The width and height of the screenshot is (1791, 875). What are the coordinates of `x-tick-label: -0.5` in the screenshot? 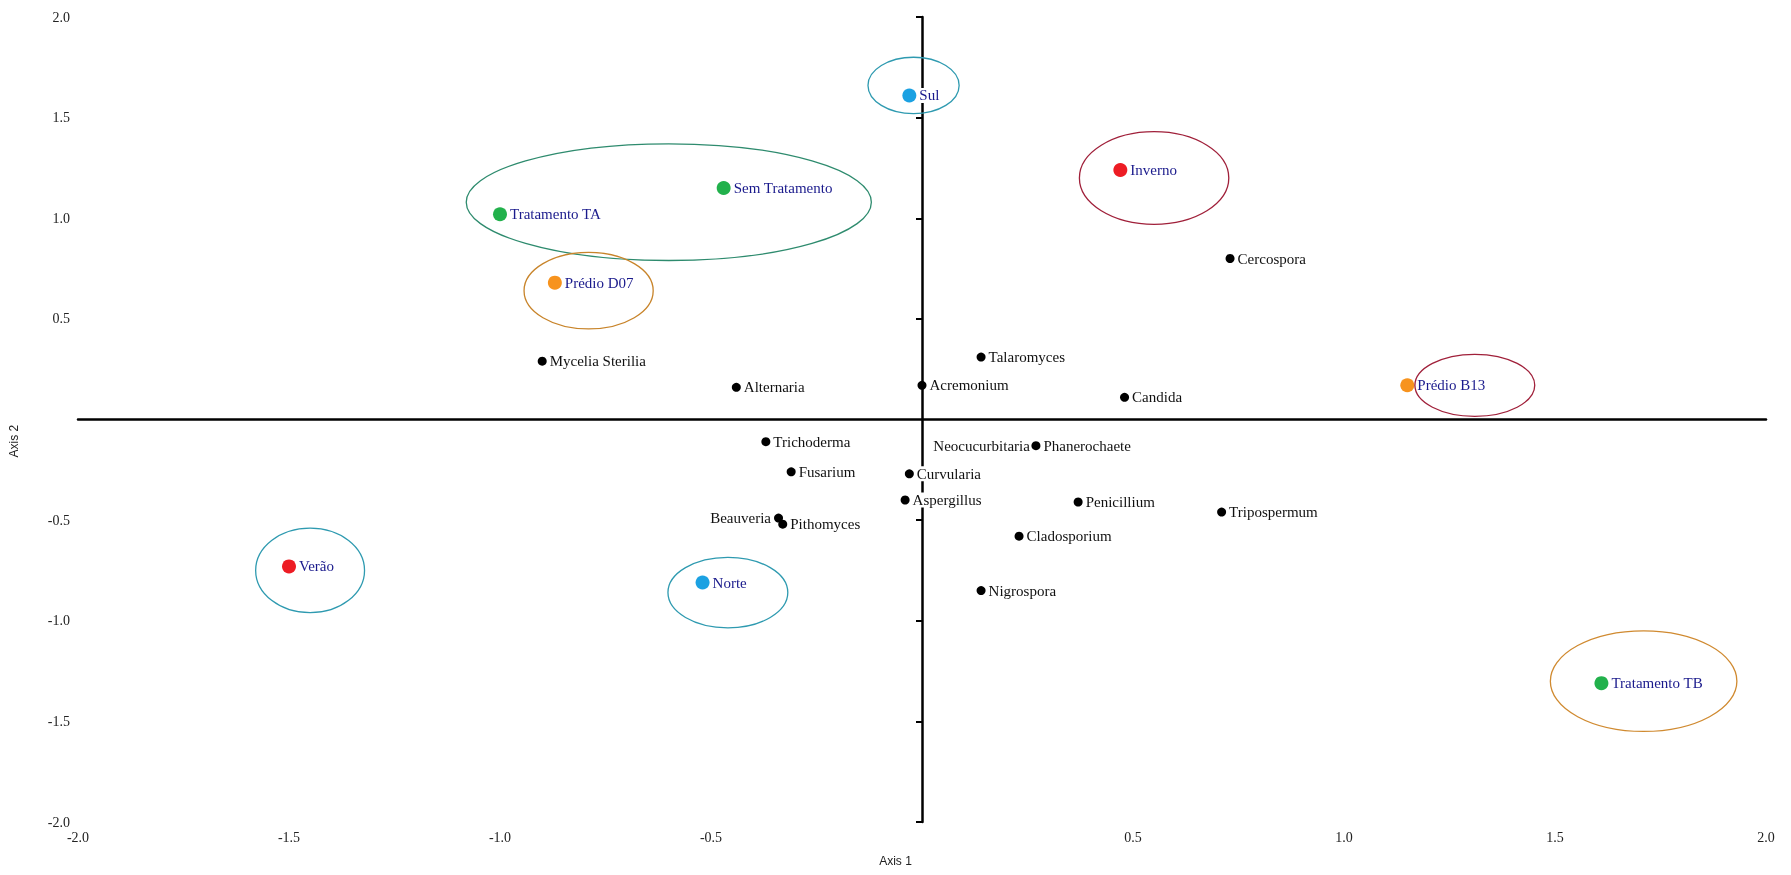 It's located at (711, 837).